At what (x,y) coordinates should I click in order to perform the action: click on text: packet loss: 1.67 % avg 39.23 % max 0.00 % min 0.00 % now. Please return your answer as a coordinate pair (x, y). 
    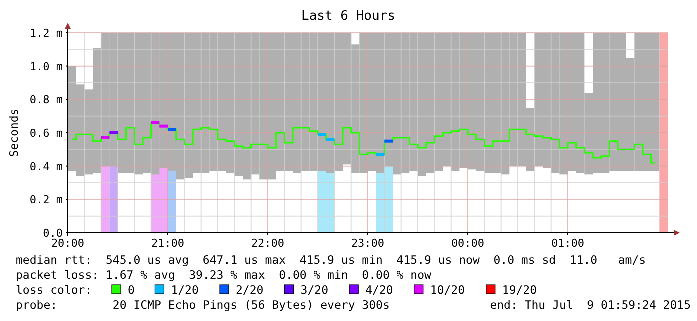
    Looking at the image, I should click on (224, 275).